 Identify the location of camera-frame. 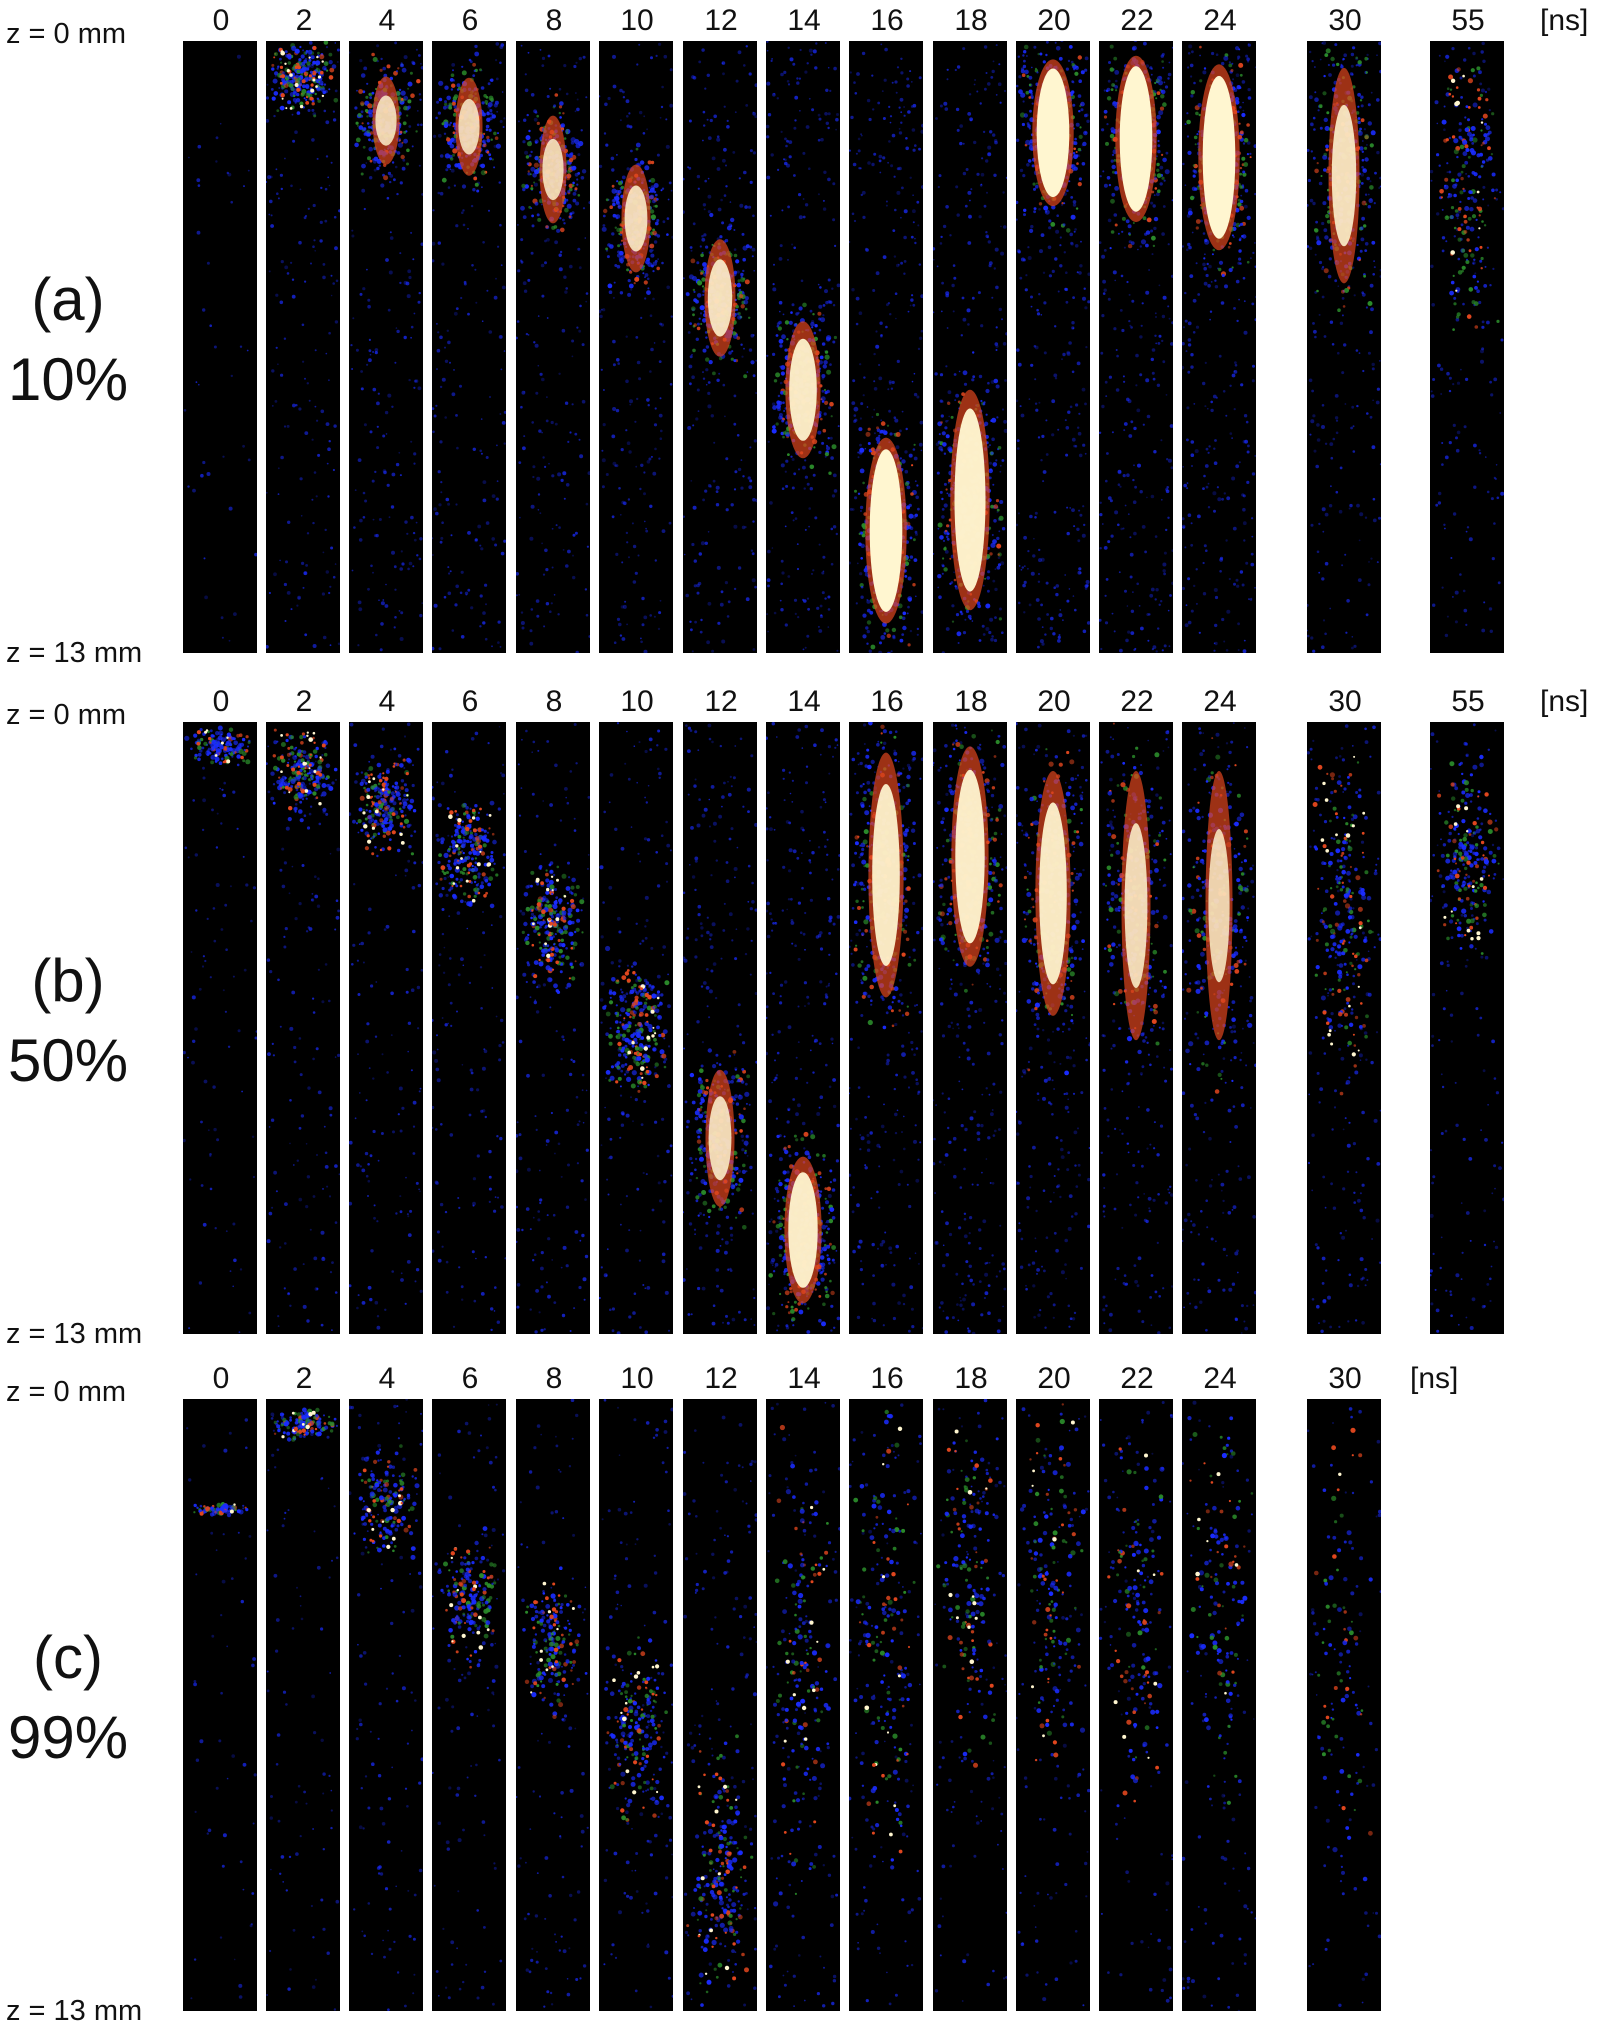
(469, 347).